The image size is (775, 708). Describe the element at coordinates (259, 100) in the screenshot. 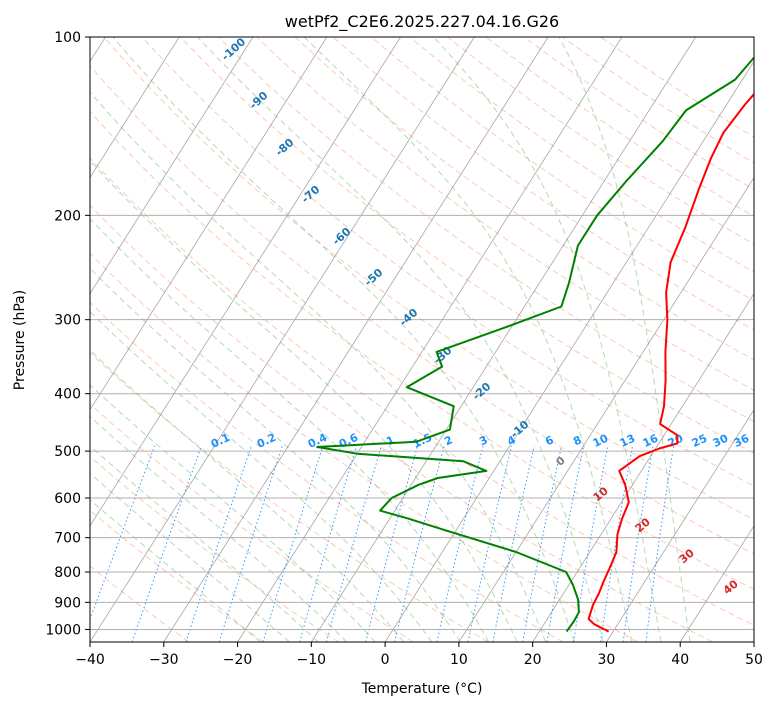

I see `isotherm-label: -90` at that location.